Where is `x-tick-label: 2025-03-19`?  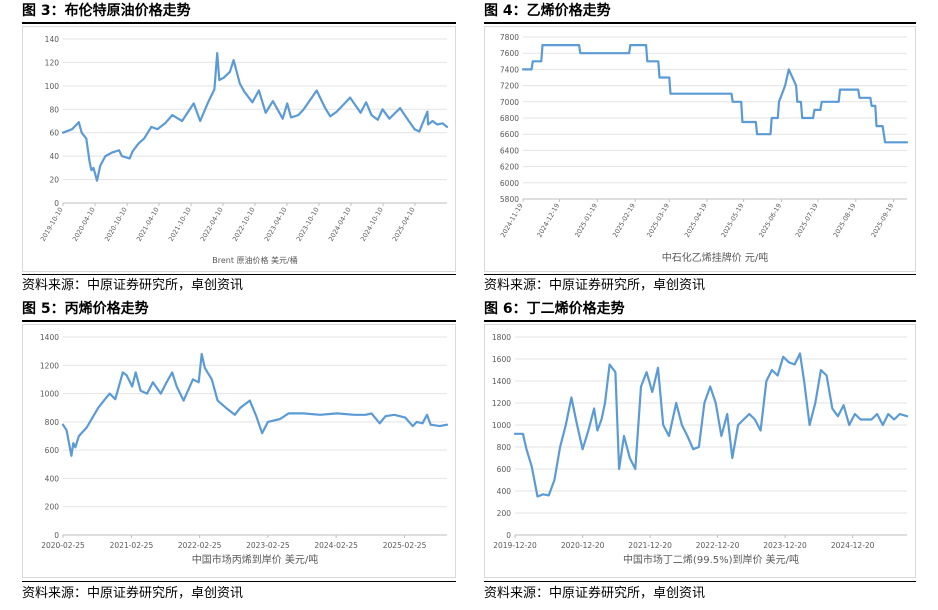
x-tick-label: 2025-03-19 is located at coordinates (658, 220).